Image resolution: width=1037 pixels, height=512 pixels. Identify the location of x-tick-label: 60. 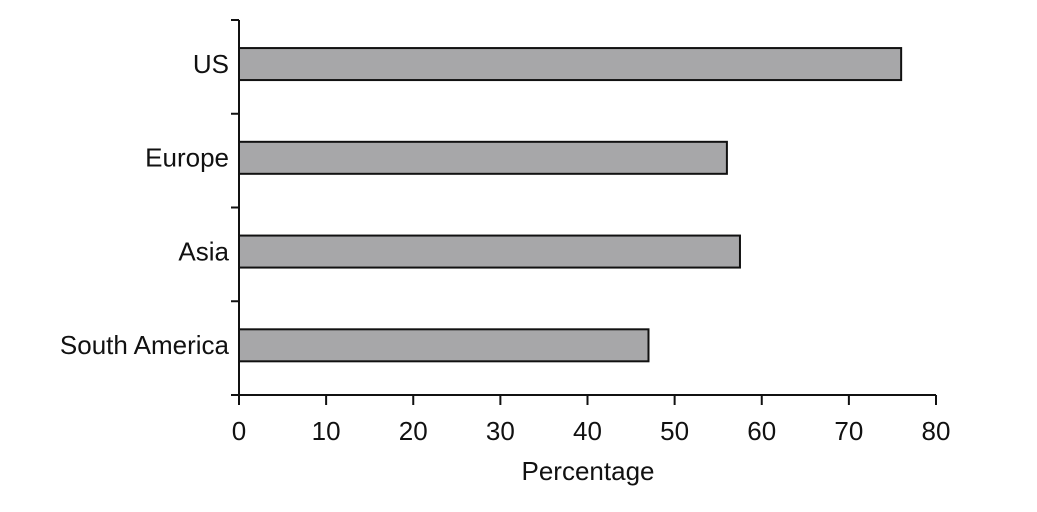
(761, 431).